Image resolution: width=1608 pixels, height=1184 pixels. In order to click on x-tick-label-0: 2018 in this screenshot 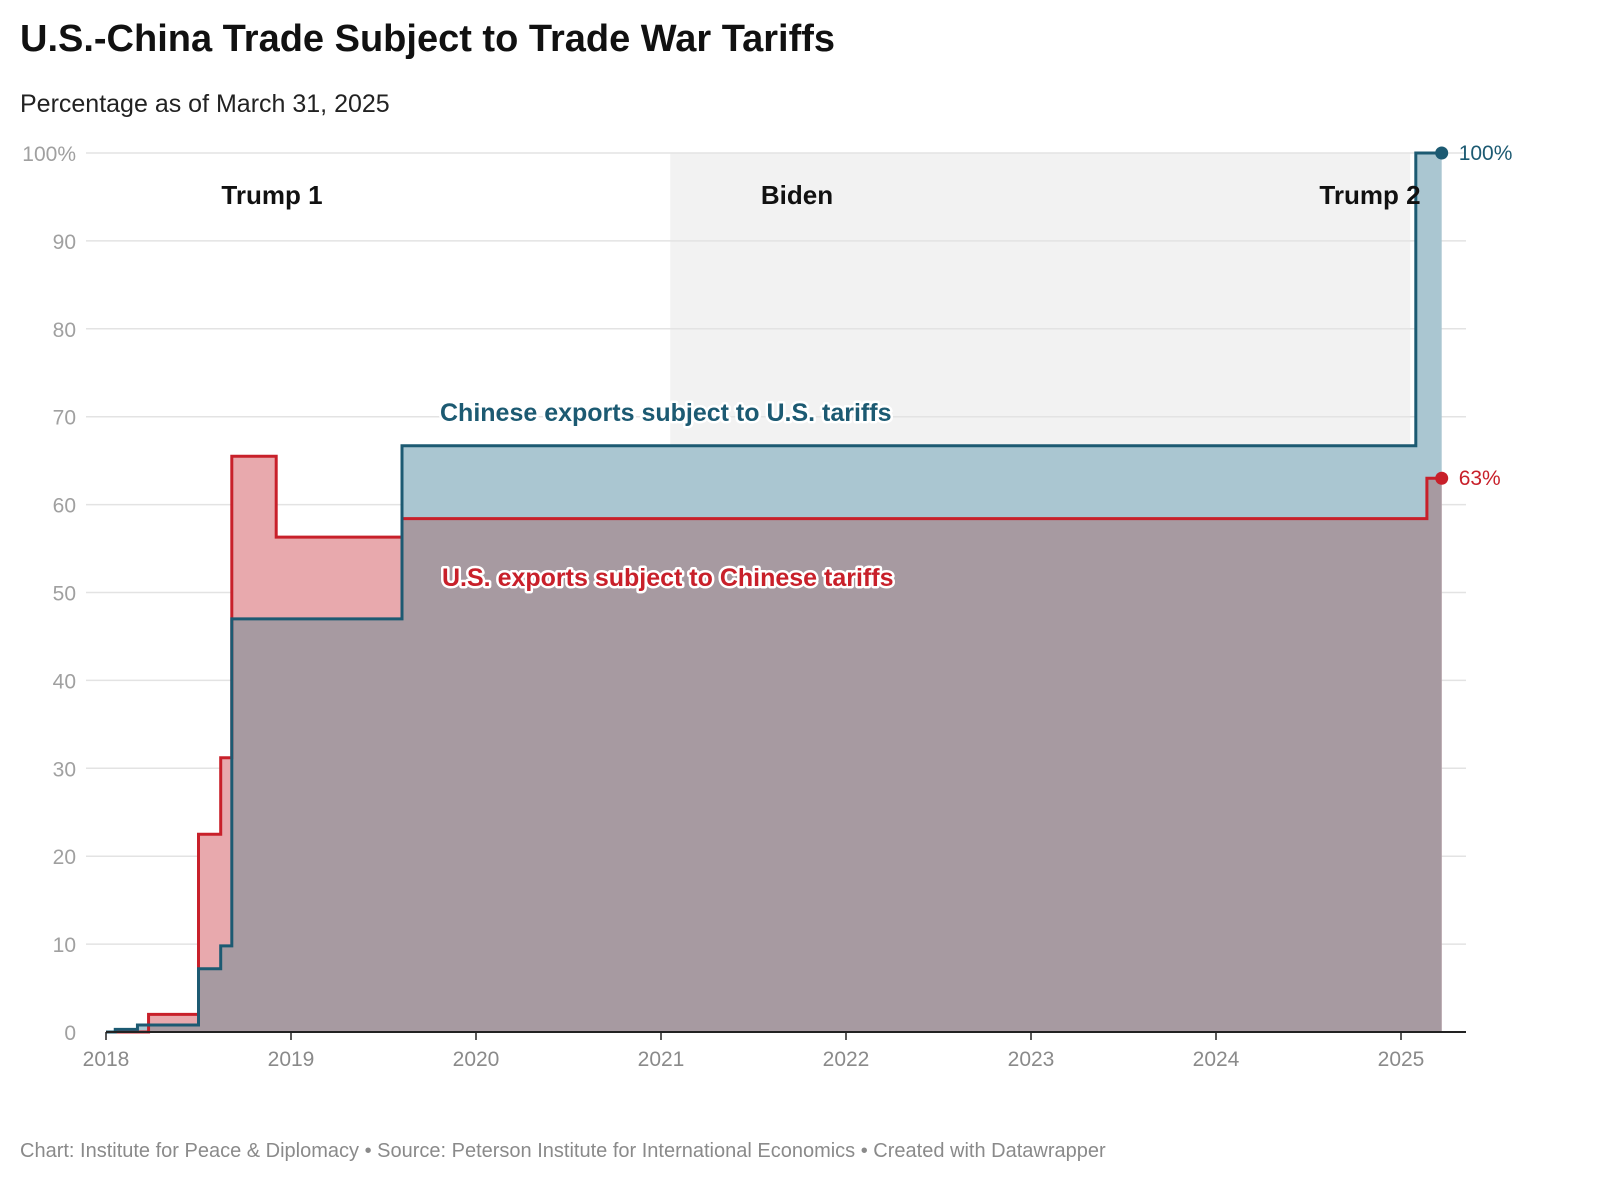, I will do `click(106, 1059)`.